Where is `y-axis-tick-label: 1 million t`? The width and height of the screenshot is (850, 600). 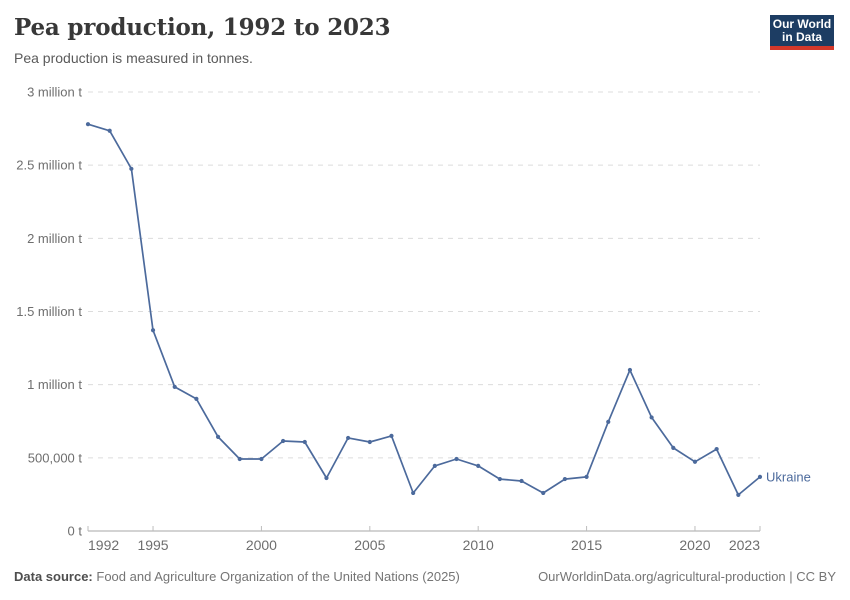 y-axis-tick-label: 1 million t is located at coordinates (54, 384).